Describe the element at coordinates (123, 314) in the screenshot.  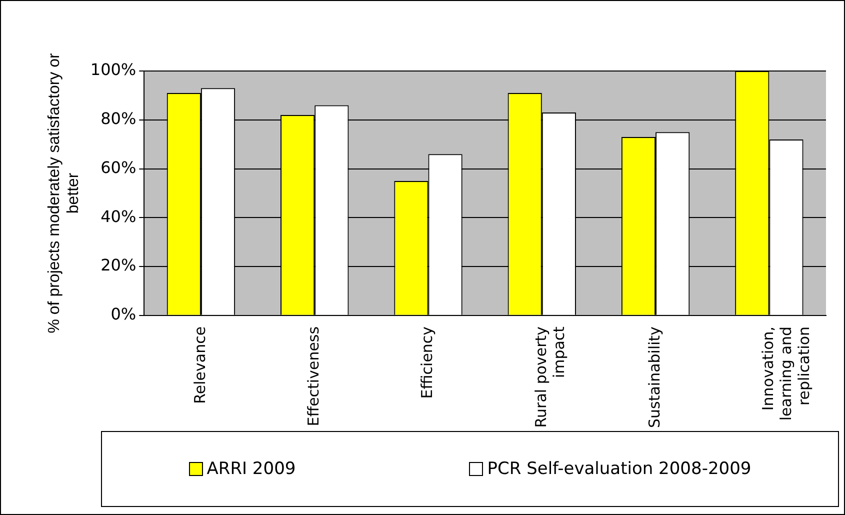
I see `y-tick-label: 0%` at that location.